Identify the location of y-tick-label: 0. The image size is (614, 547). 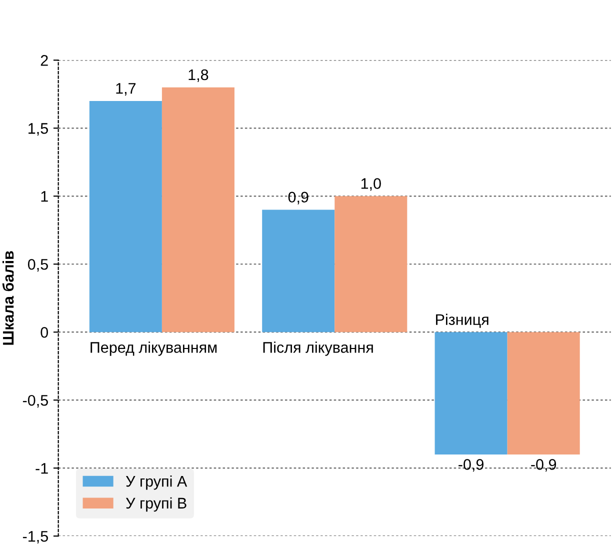
(44, 332).